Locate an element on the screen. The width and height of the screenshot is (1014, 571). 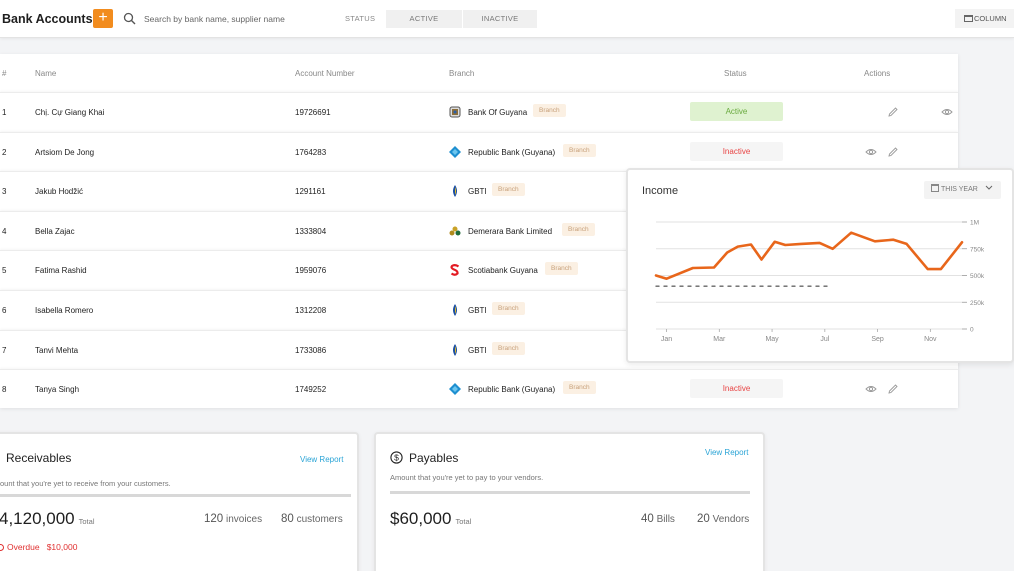
vendors-count: 20 is located at coordinates (703, 519).